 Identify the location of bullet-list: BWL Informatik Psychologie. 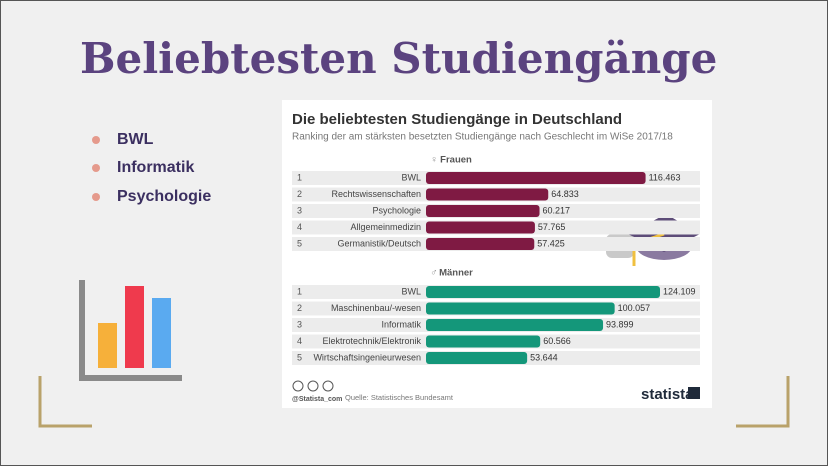
(151, 168).